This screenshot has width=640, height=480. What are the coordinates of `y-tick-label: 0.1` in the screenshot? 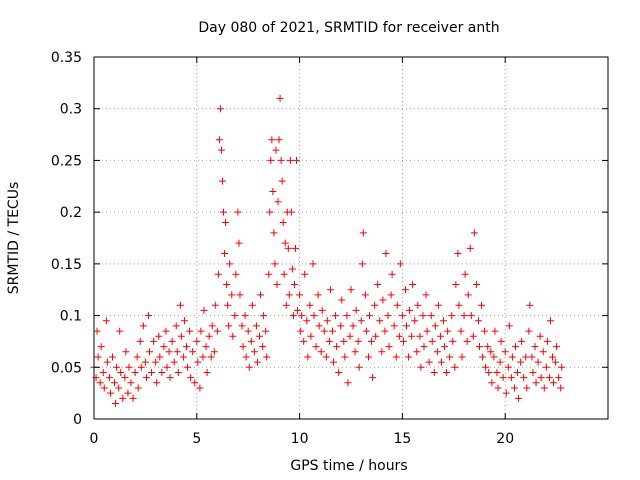 It's located at (71, 317).